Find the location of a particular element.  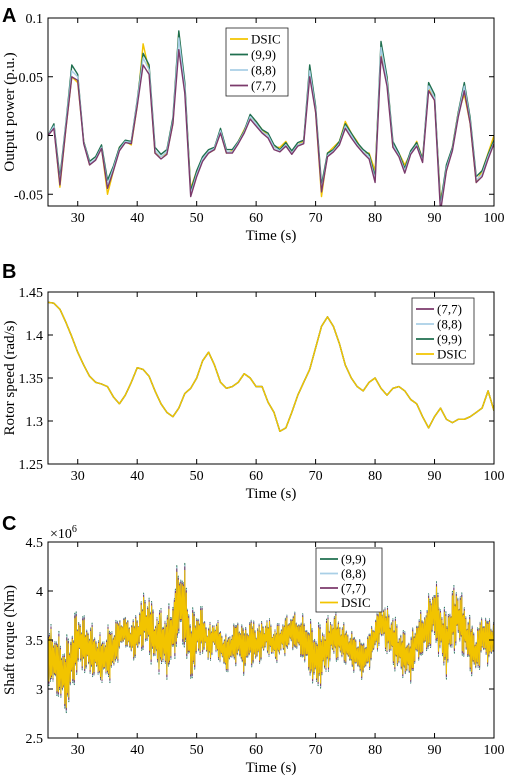

series-group is located at coordinates (271, 366).